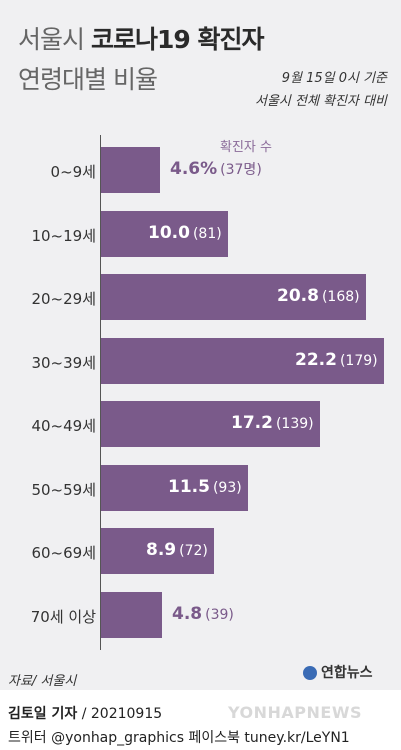  What do you see at coordinates (177, 39) in the screenshot?
I see `title-main: 코로나19 확진자` at bounding box center [177, 39].